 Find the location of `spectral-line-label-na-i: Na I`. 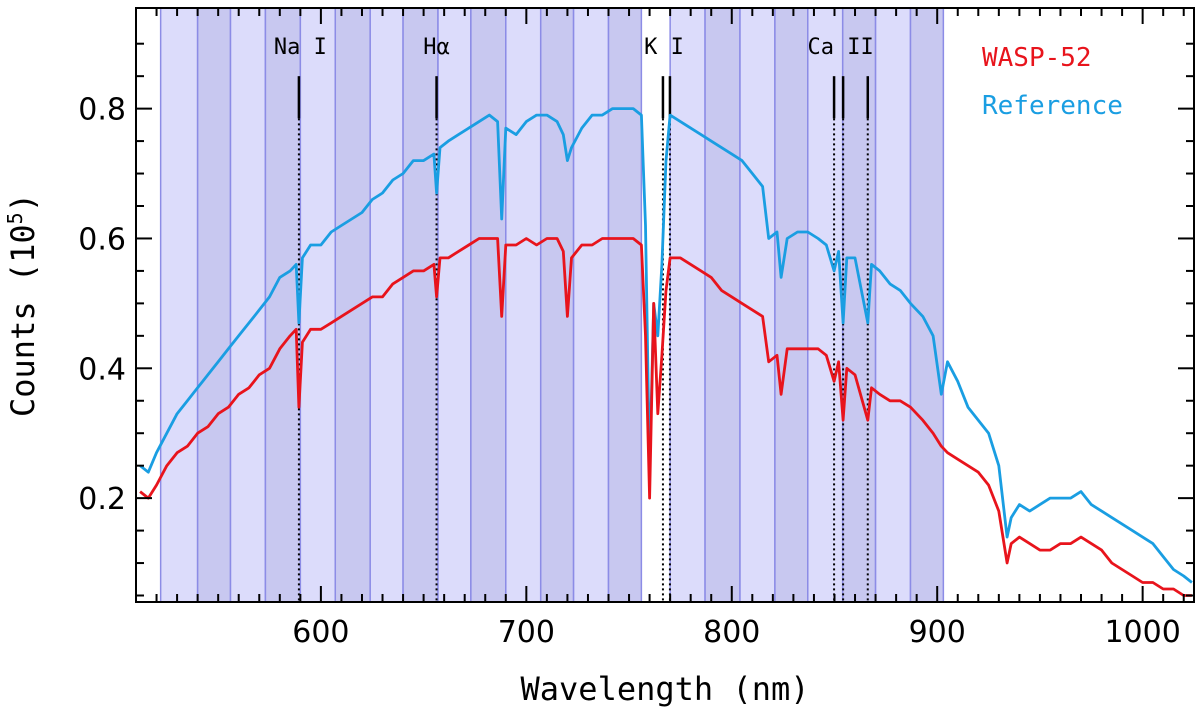

spectral-line-label-na-i: Na I is located at coordinates (300, 47).